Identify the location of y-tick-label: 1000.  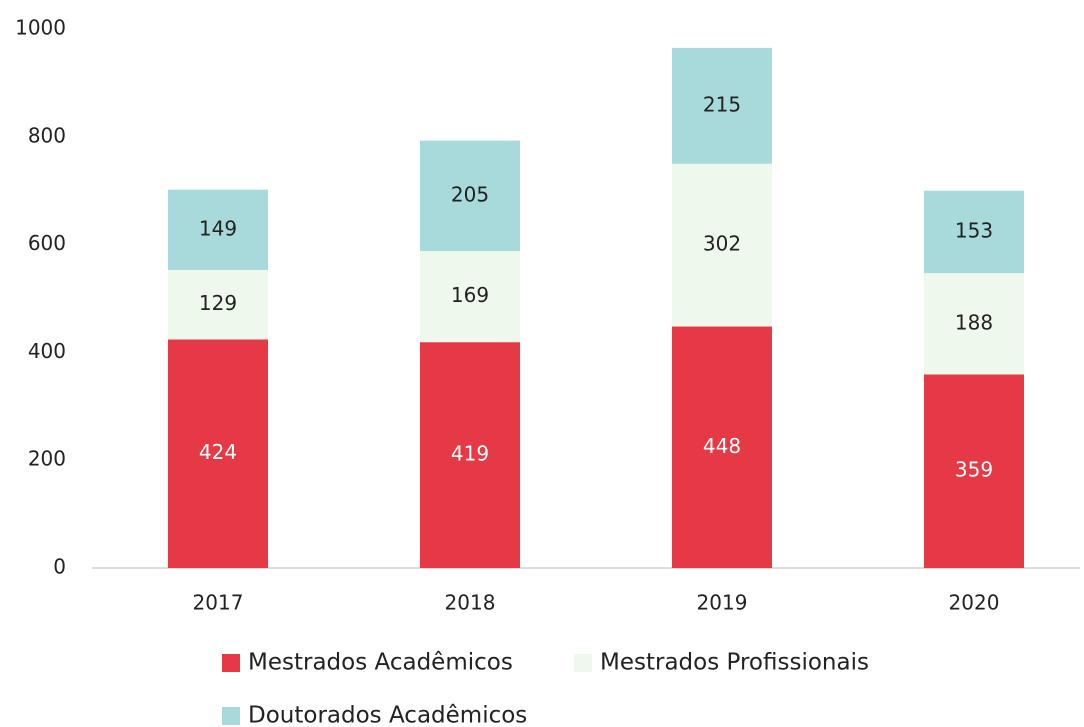
(40, 28).